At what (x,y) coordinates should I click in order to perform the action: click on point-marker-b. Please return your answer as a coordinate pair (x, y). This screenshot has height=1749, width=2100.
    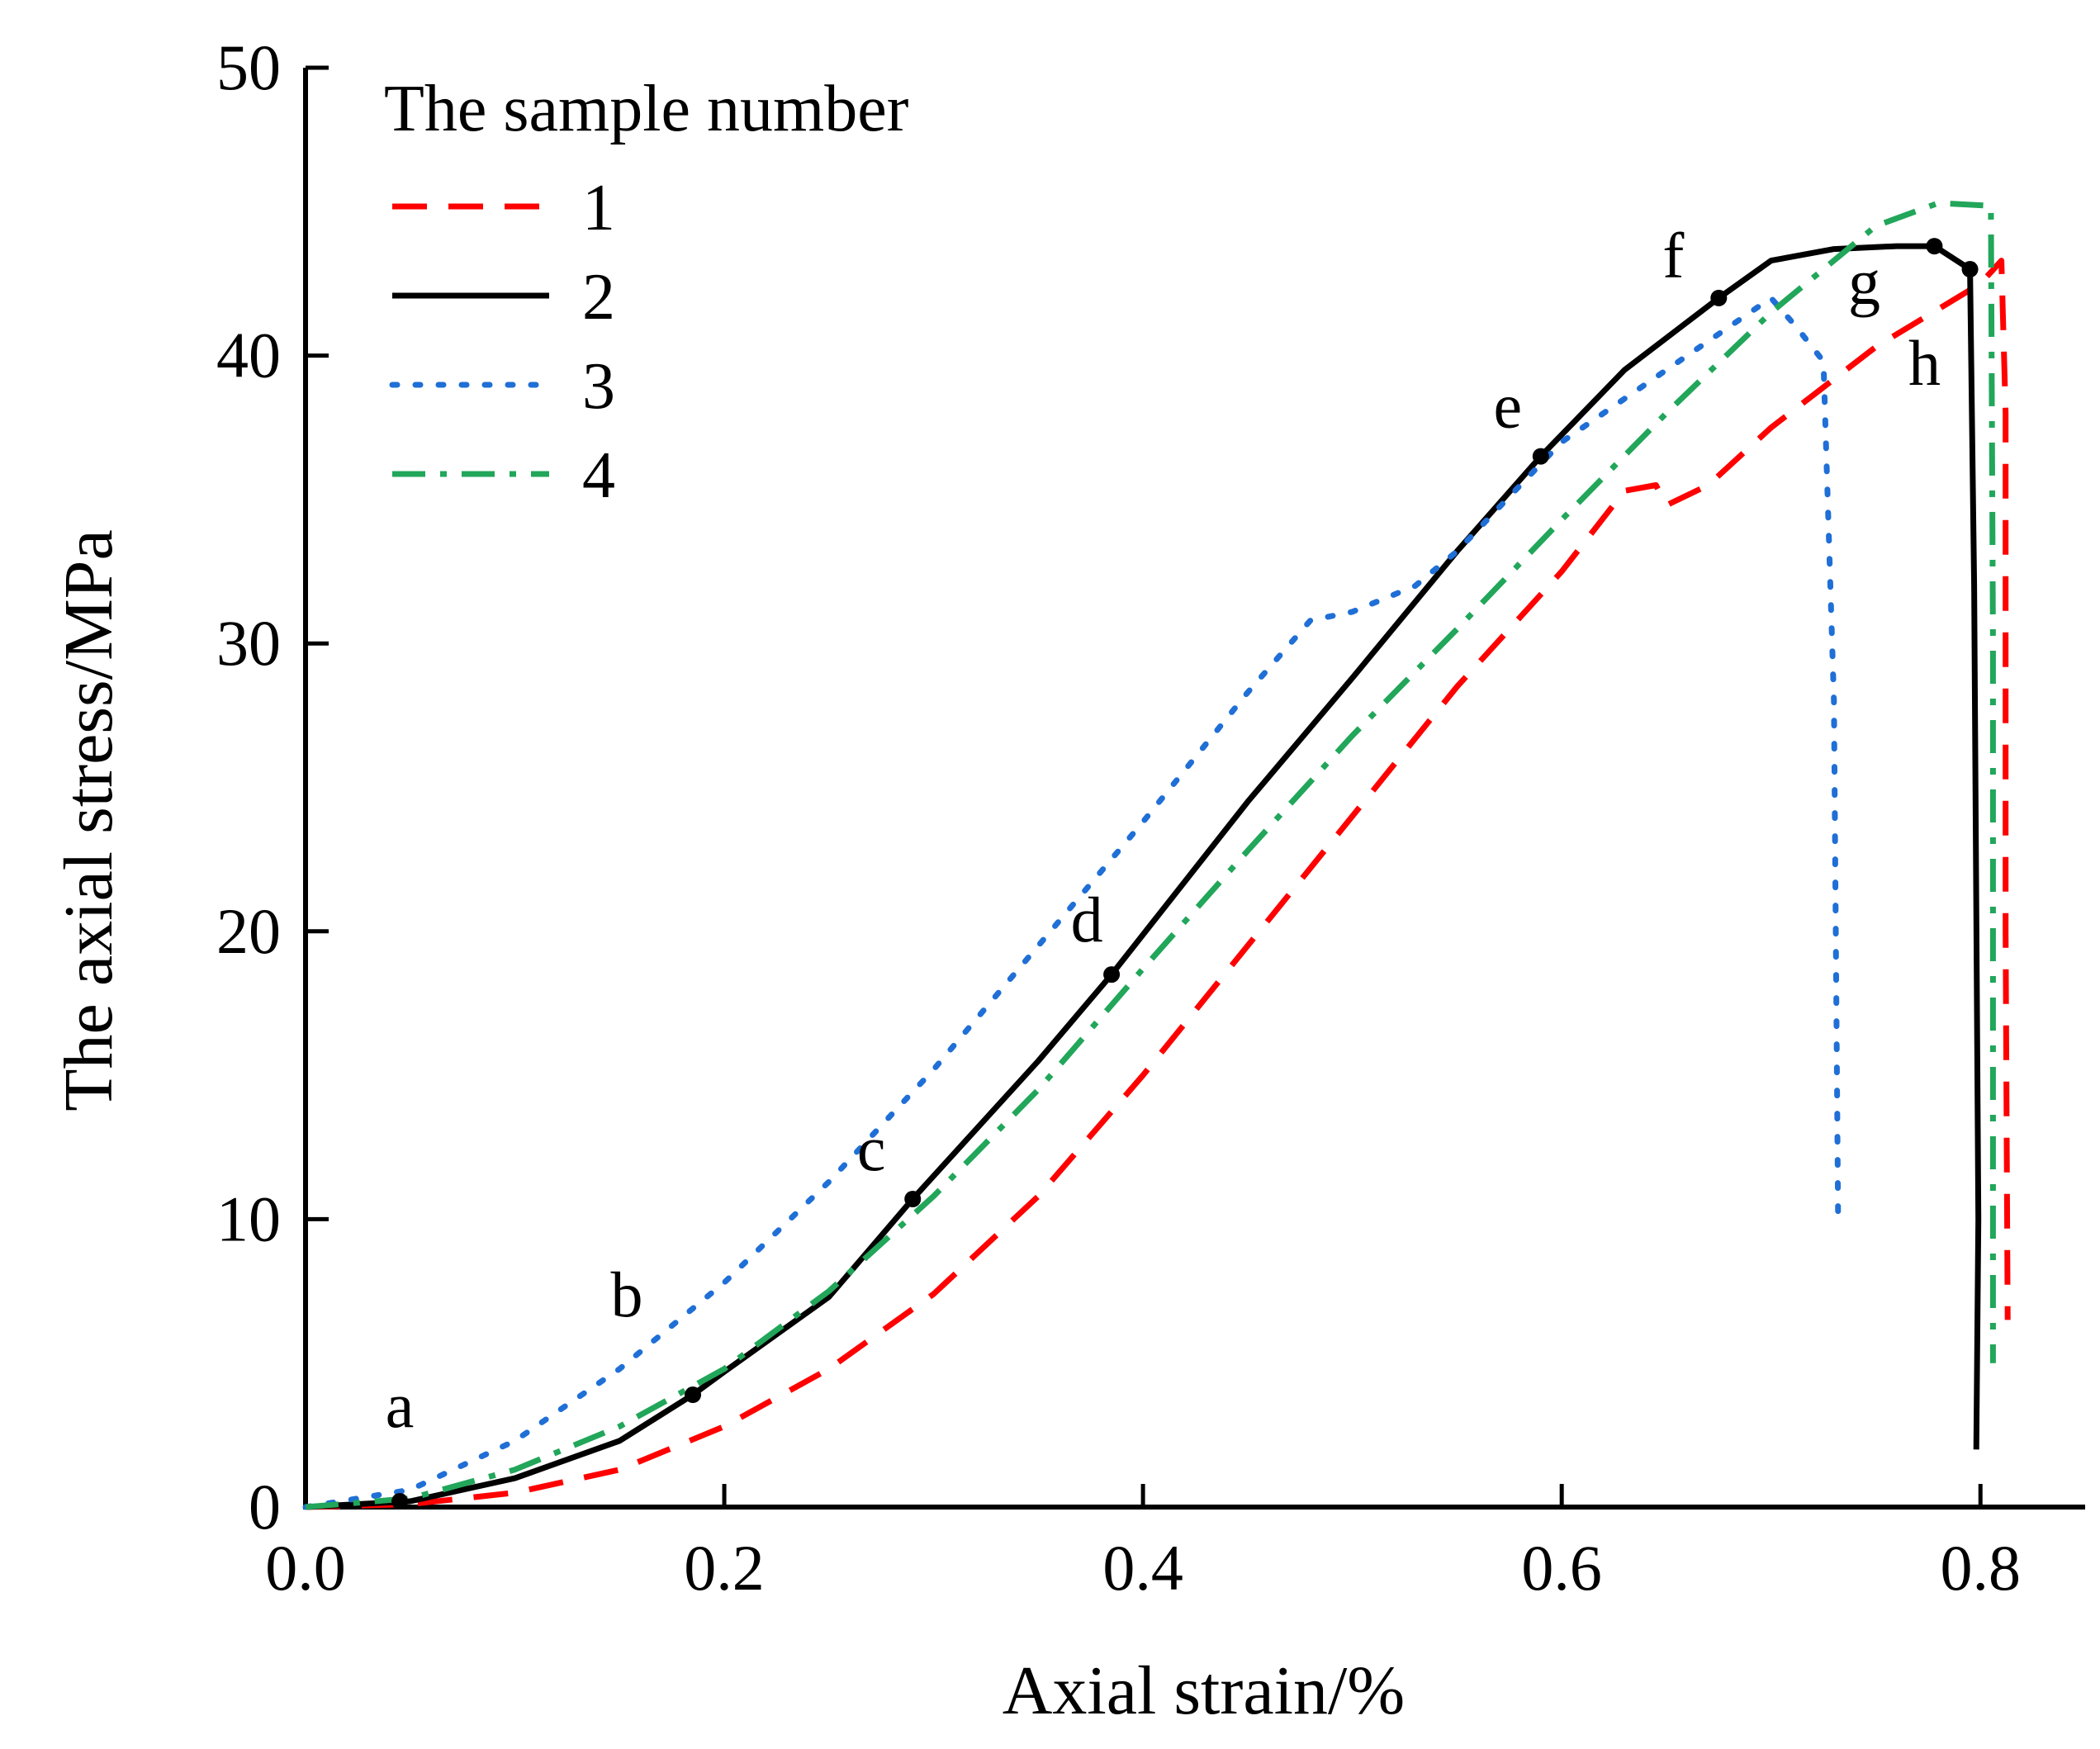
    Looking at the image, I should click on (694, 1395).